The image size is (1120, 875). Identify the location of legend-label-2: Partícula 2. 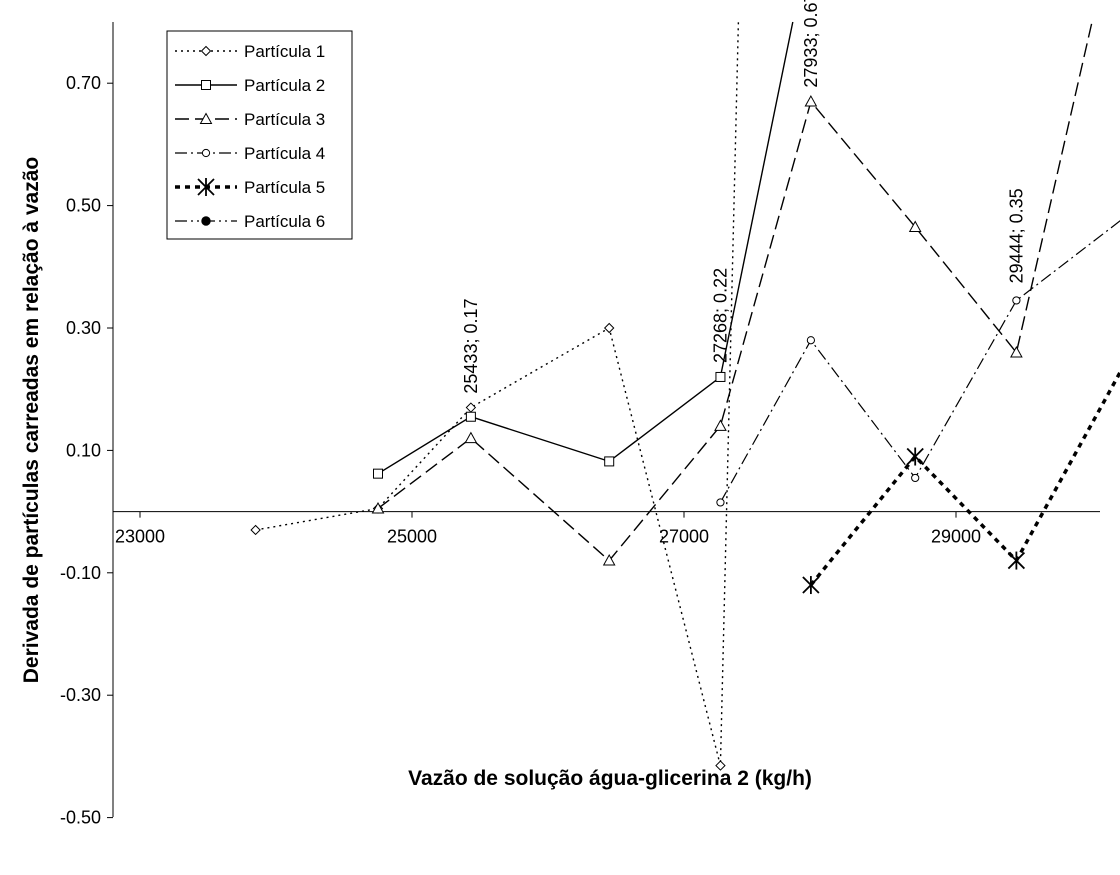
(284, 85).